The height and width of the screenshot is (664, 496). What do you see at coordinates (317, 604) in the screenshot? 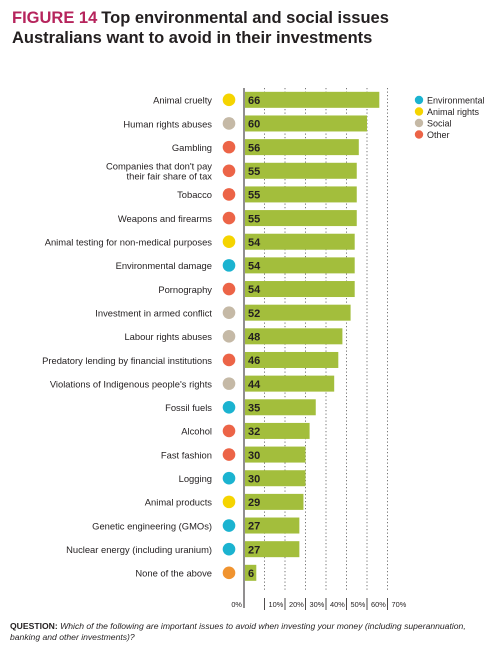
I see `x-tick-label: 30%` at bounding box center [317, 604].